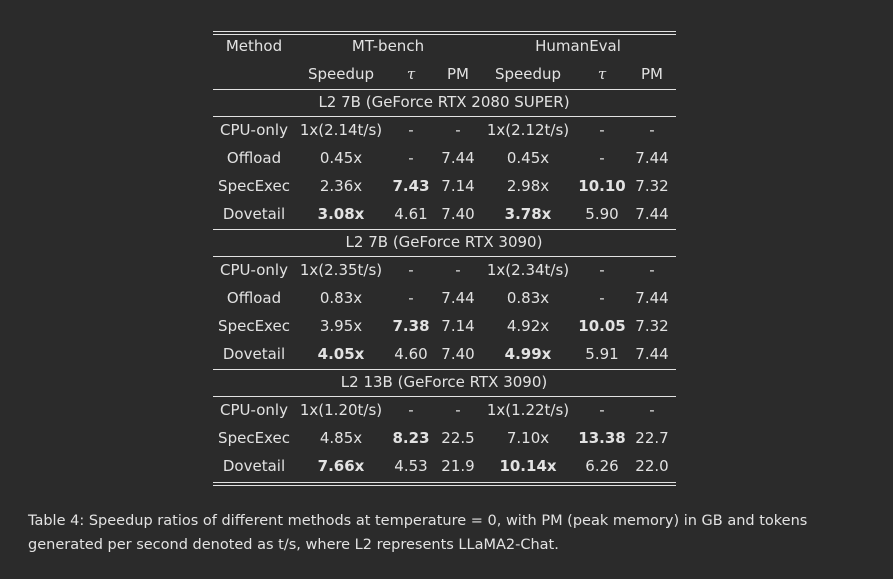 This screenshot has width=893, height=579. I want to click on value-cell: 3.95x, so click(341, 326).